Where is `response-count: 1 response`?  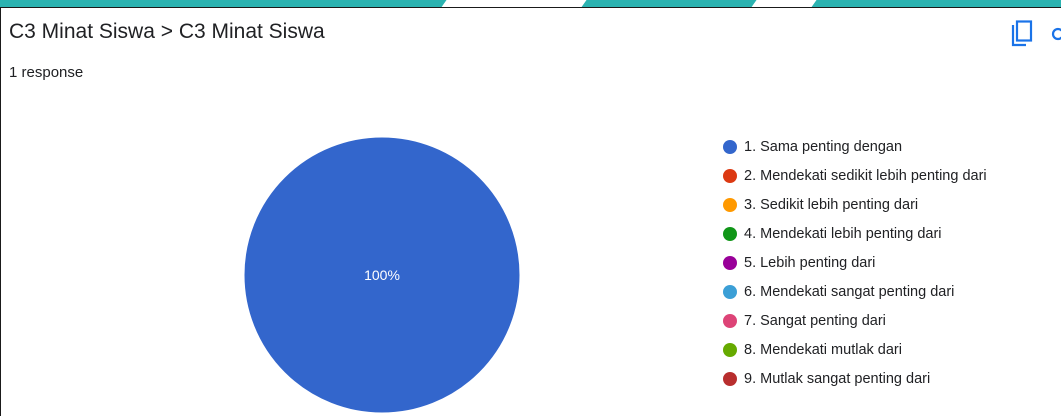 response-count: 1 response is located at coordinates (46, 72).